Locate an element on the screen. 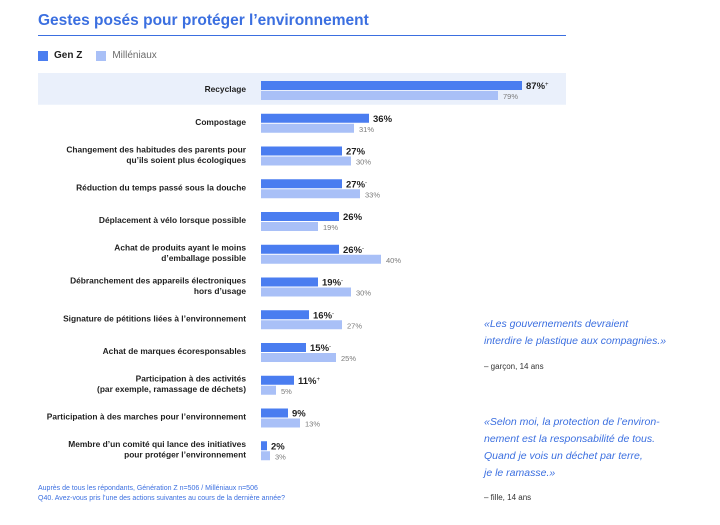 The height and width of the screenshot is (525, 720). data-label-millenials: 27% is located at coordinates (354, 325).